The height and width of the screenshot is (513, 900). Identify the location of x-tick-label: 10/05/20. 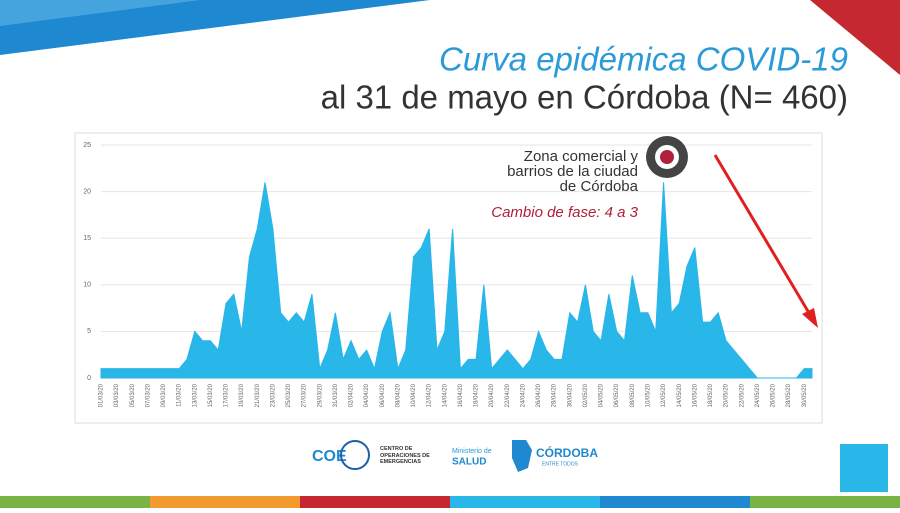
(649, 395).